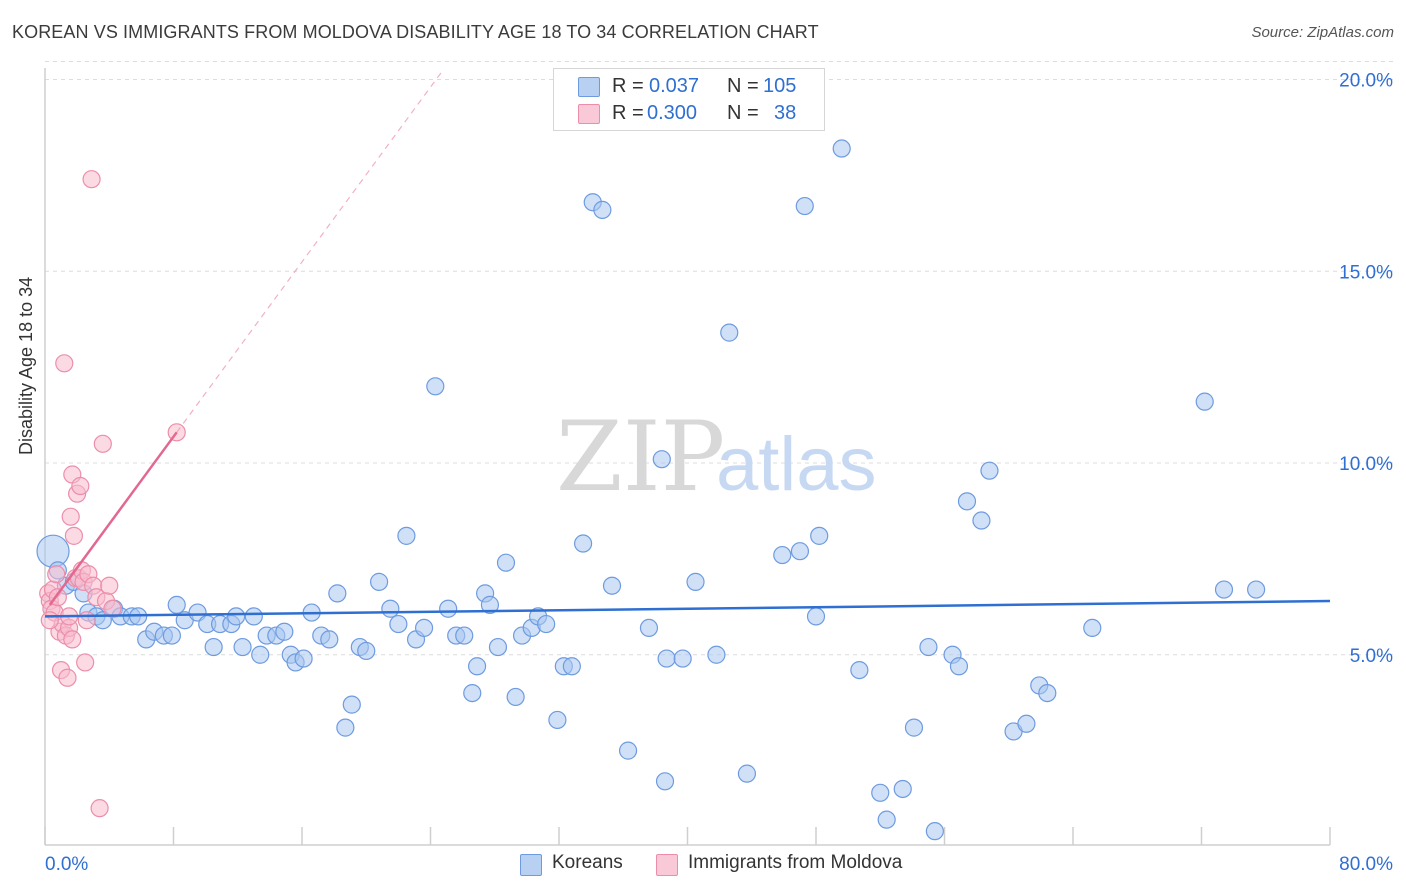 This screenshot has width=1406, height=892. Describe the element at coordinates (1366, 464) in the screenshot. I see `y-tick-label: 10.0%` at that location.